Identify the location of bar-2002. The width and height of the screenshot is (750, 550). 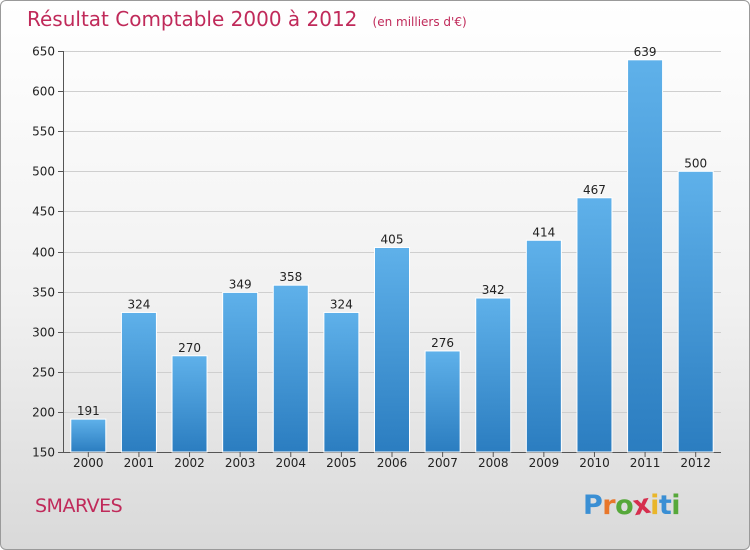
(189, 404).